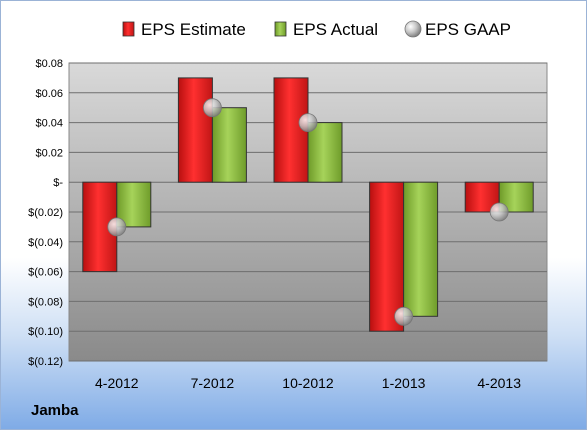 This screenshot has height=430, width=587. I want to click on y-tick-label: $0.04, so click(49, 124).